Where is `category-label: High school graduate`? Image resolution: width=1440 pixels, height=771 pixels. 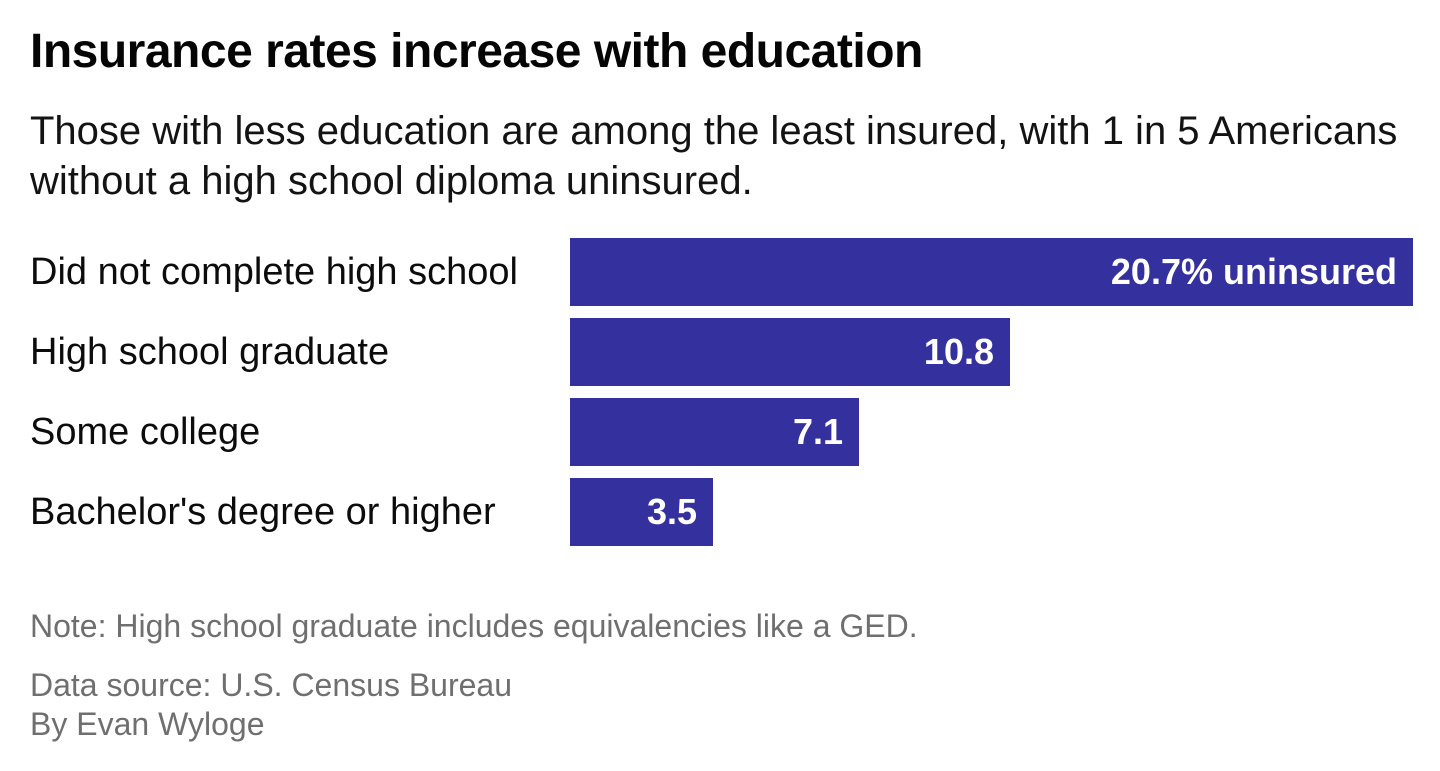 category-label: High school graduate is located at coordinates (210, 351).